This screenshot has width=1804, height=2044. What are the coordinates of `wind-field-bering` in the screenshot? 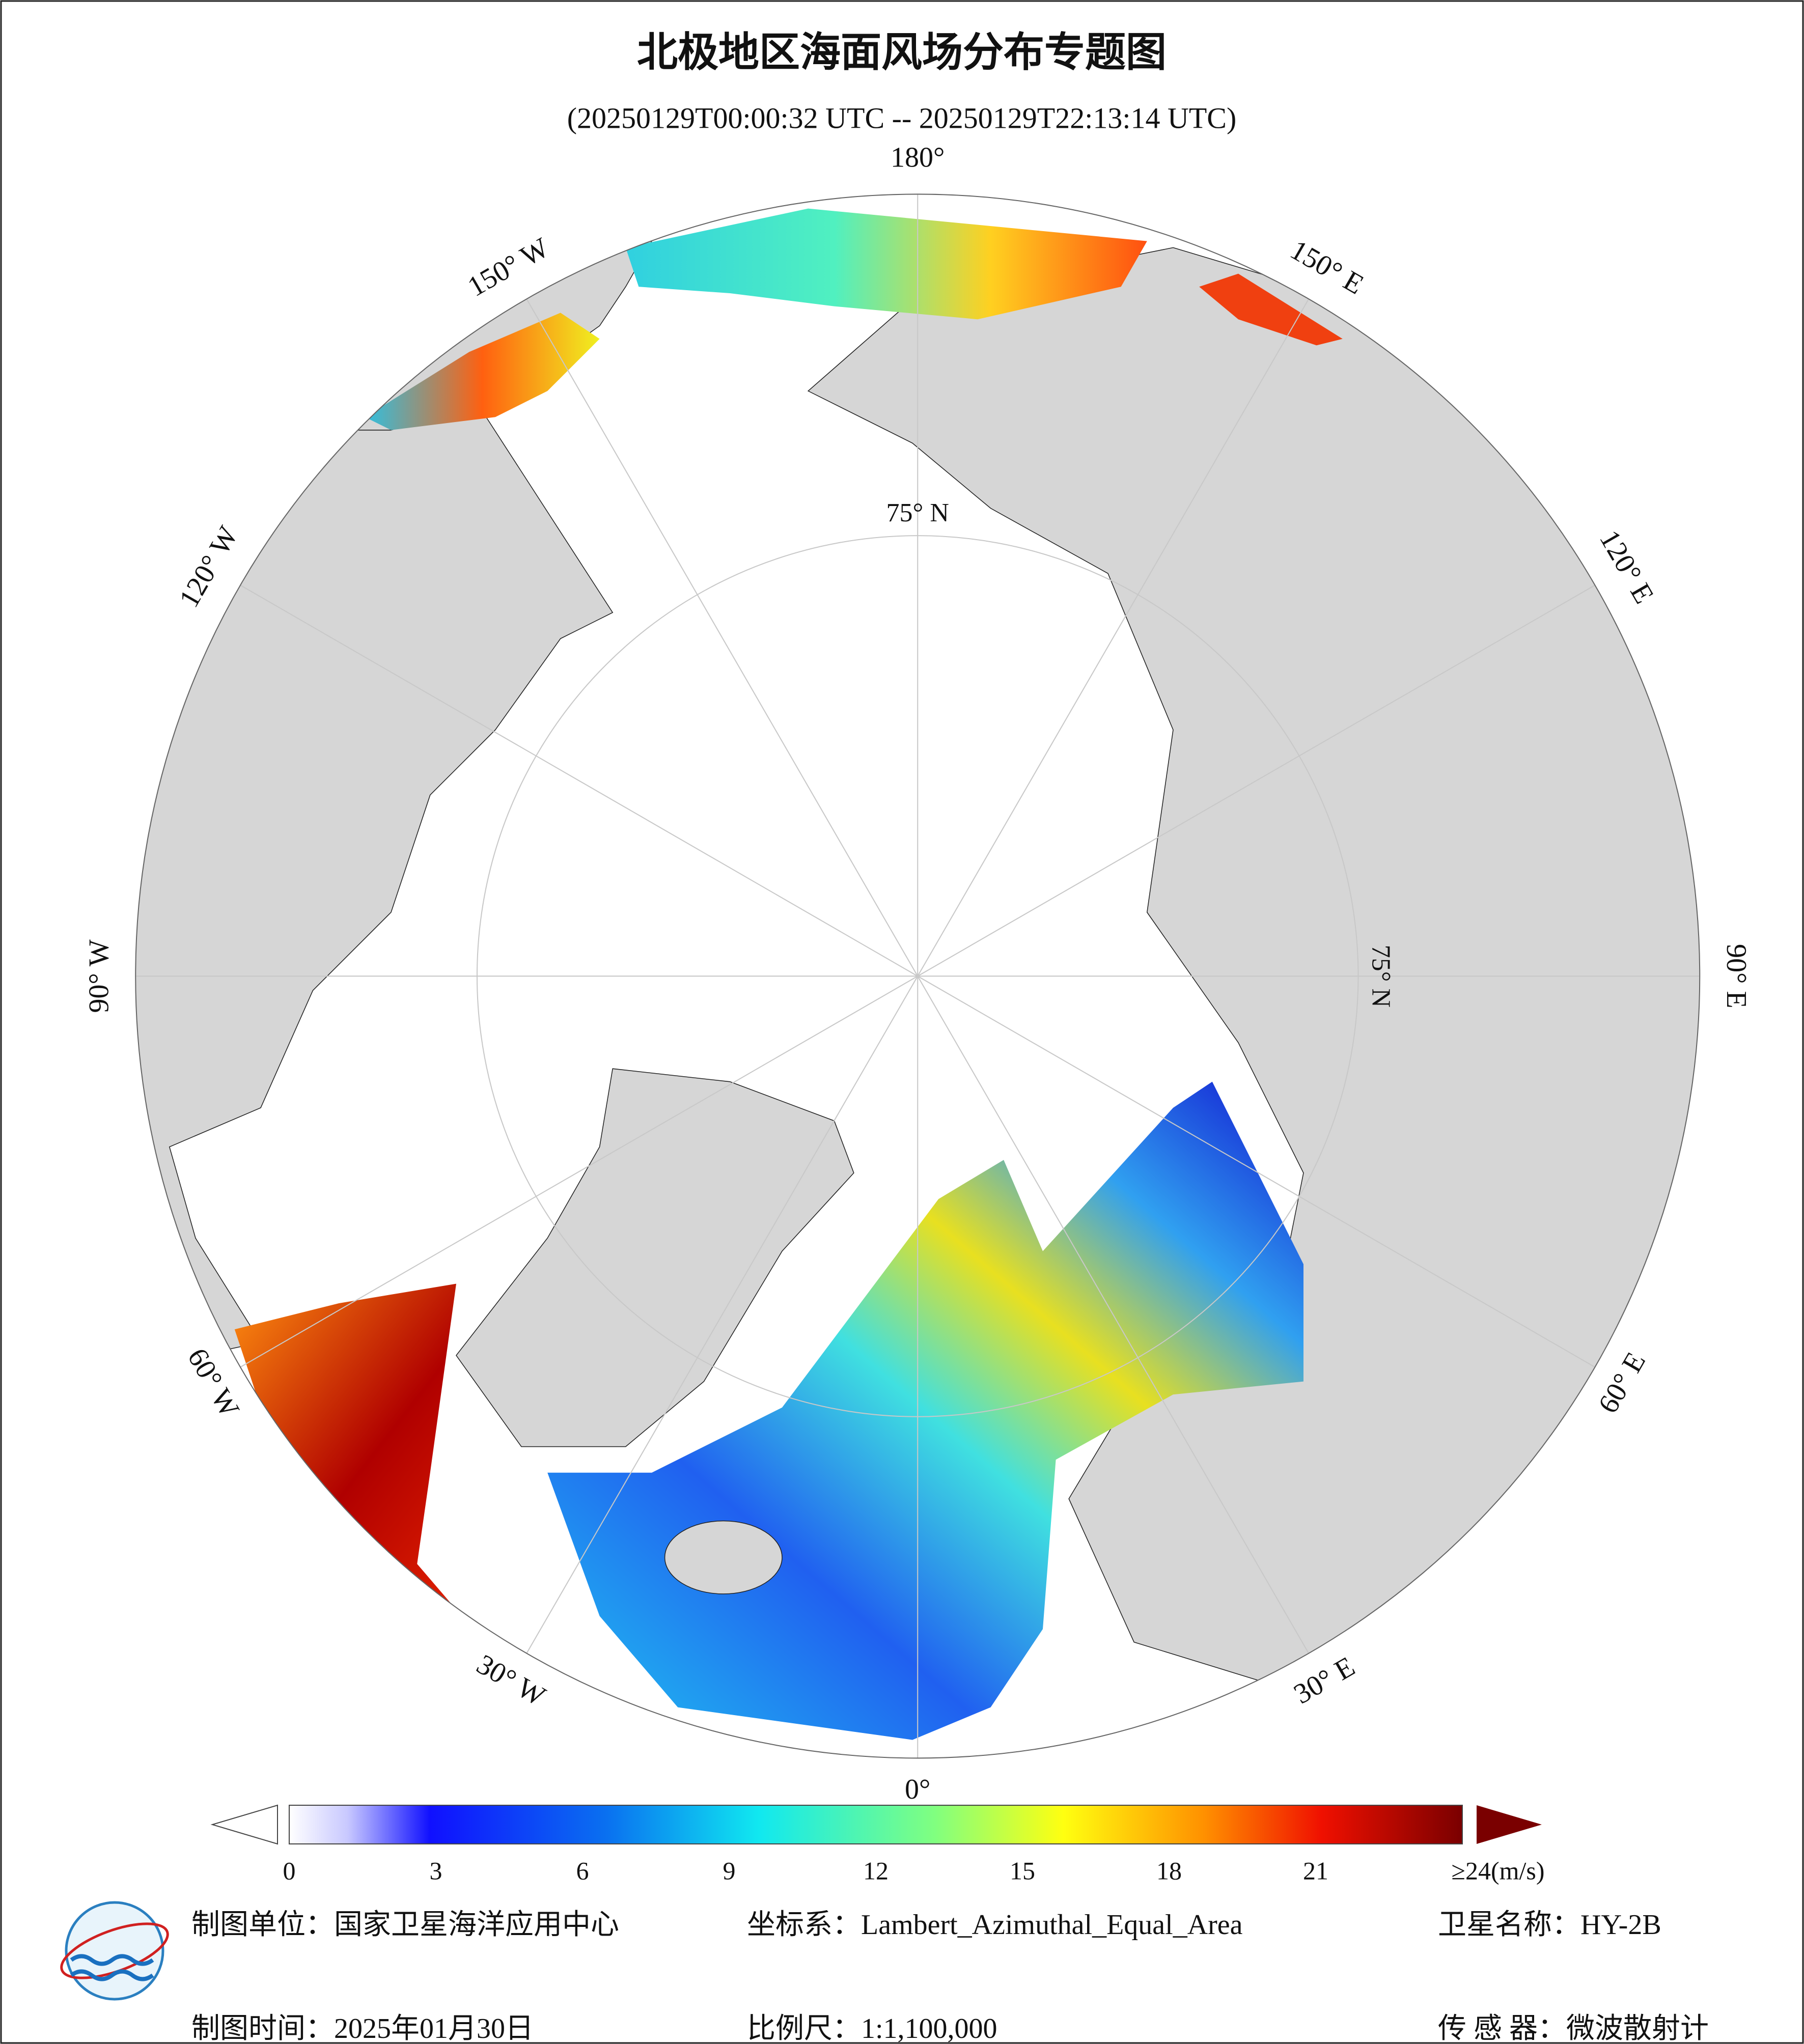 It's located at (886, 264).